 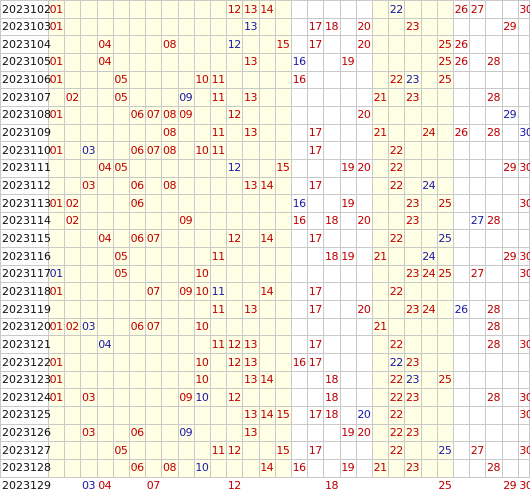 What do you see at coordinates (26, 9) in the screenshot?
I see `period-label: 2023102` at bounding box center [26, 9].